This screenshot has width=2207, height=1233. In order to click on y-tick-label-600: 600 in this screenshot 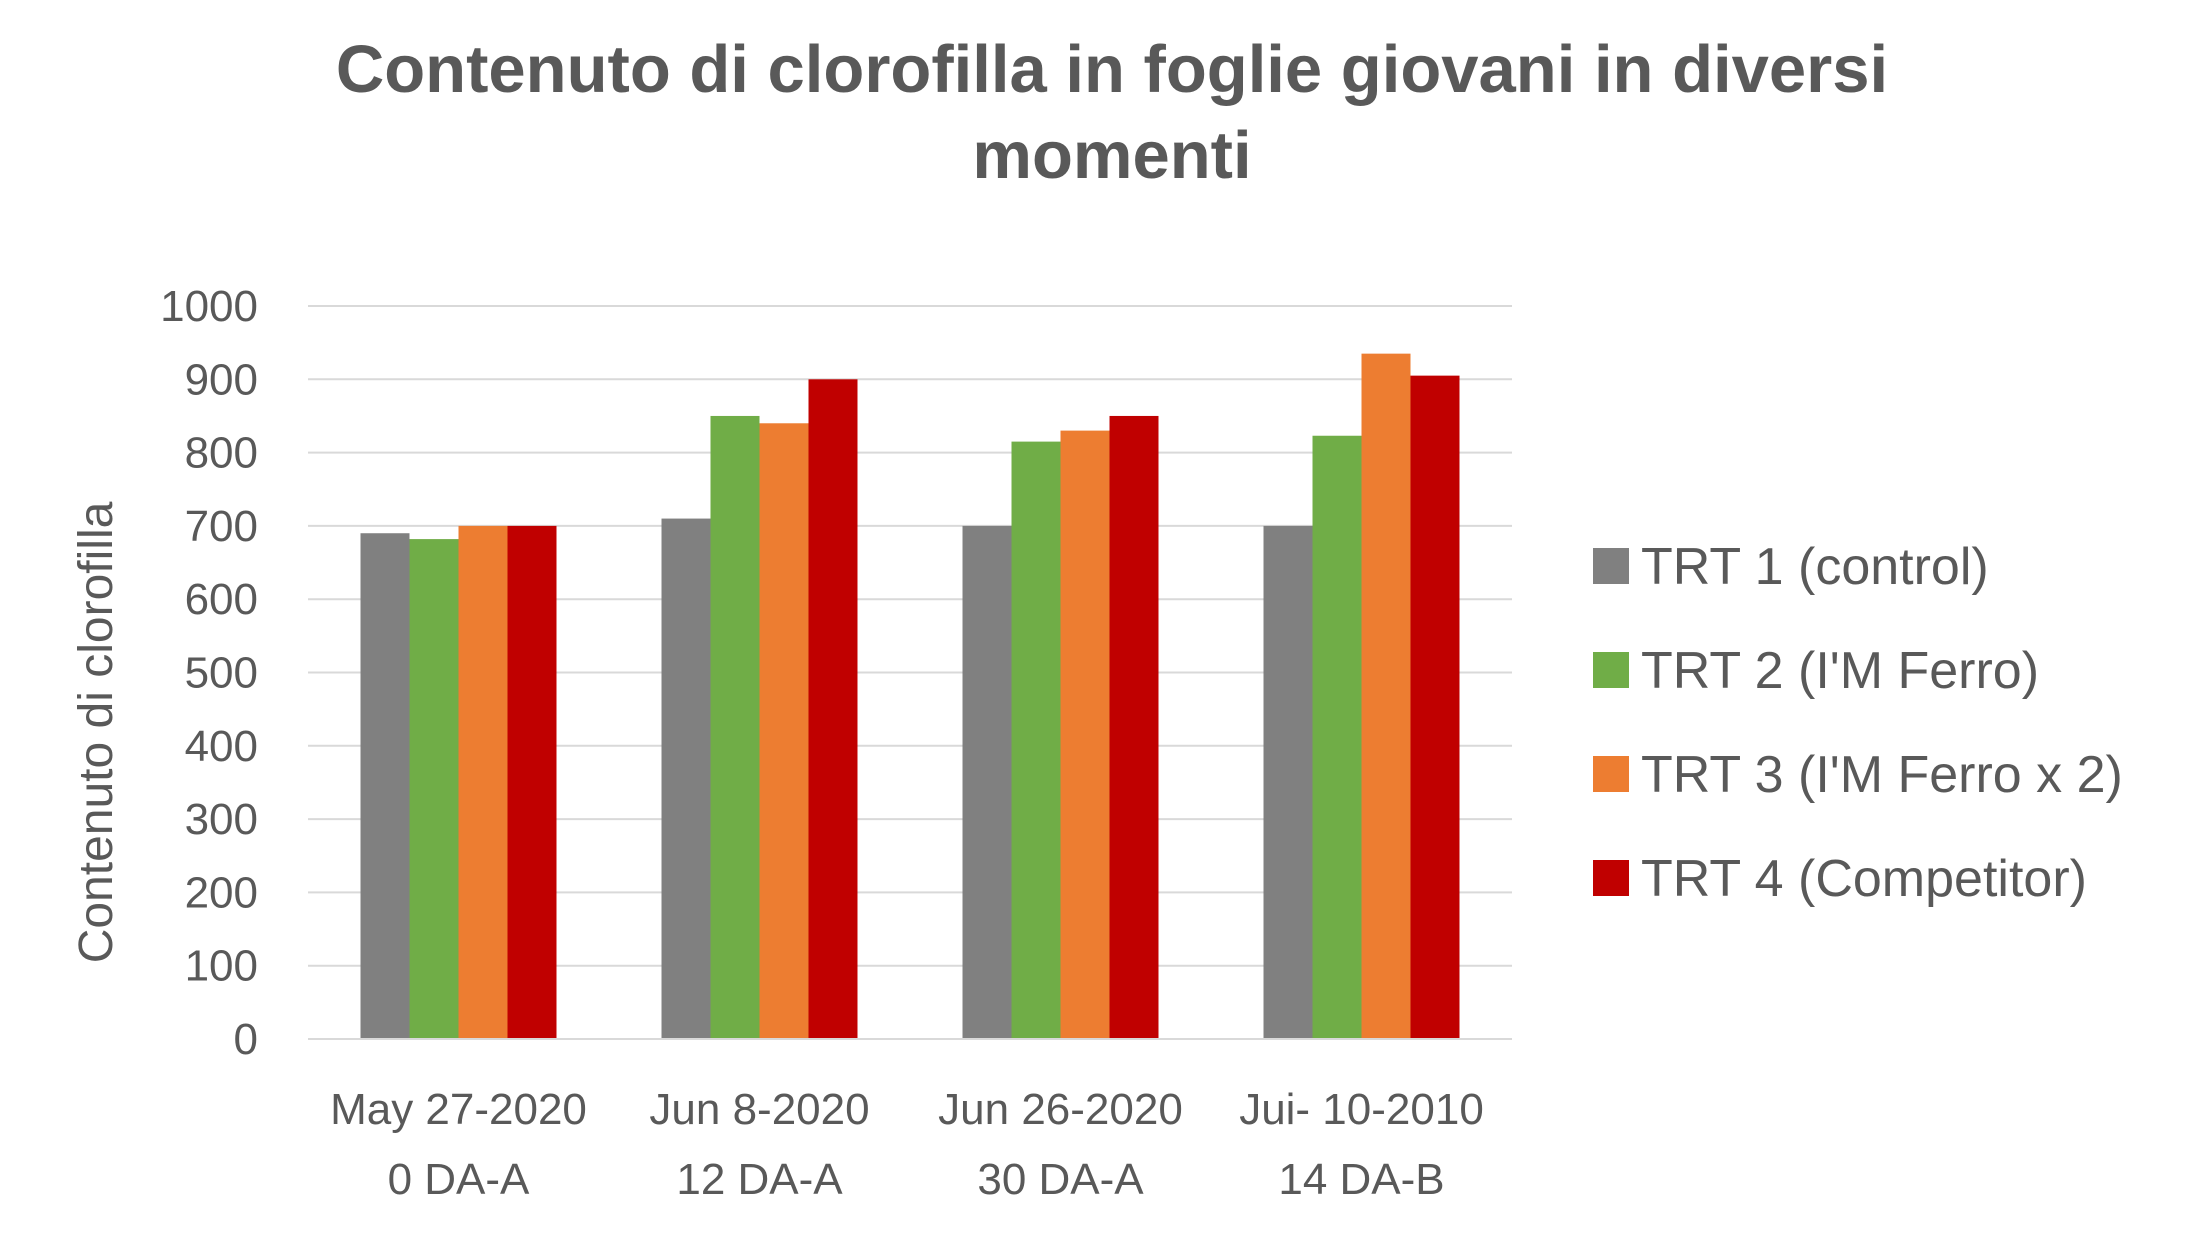, I will do `click(221, 599)`.